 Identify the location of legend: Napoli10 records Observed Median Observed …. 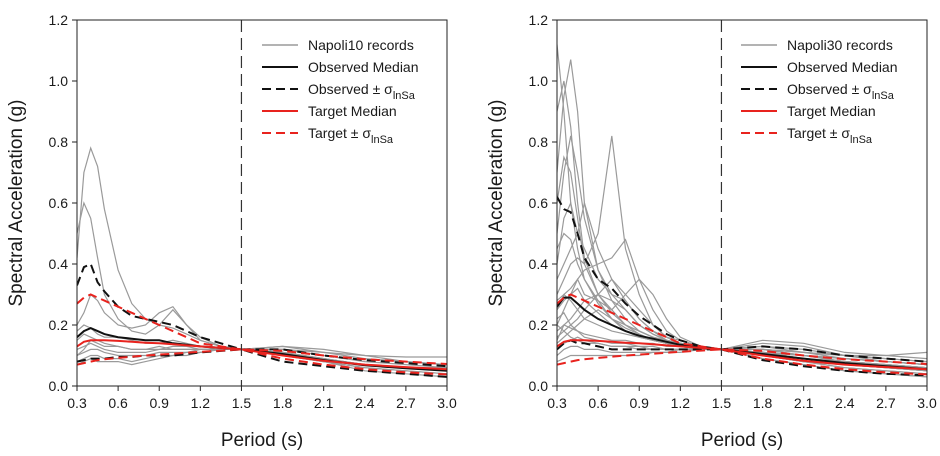
(340, 91).